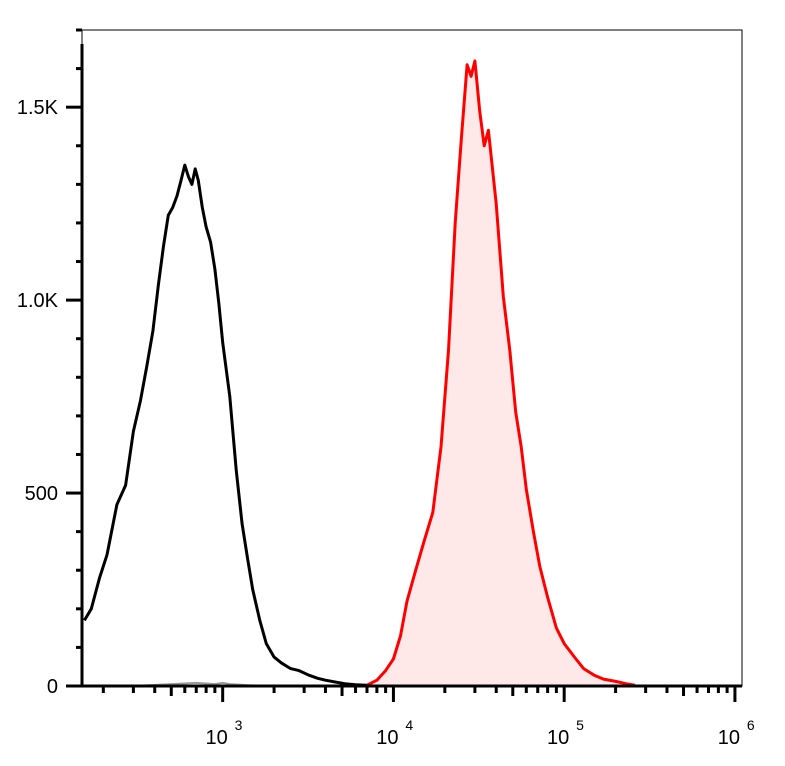 The width and height of the screenshot is (785, 766). I want to click on x-tick-exponent: 6, so click(751, 725).